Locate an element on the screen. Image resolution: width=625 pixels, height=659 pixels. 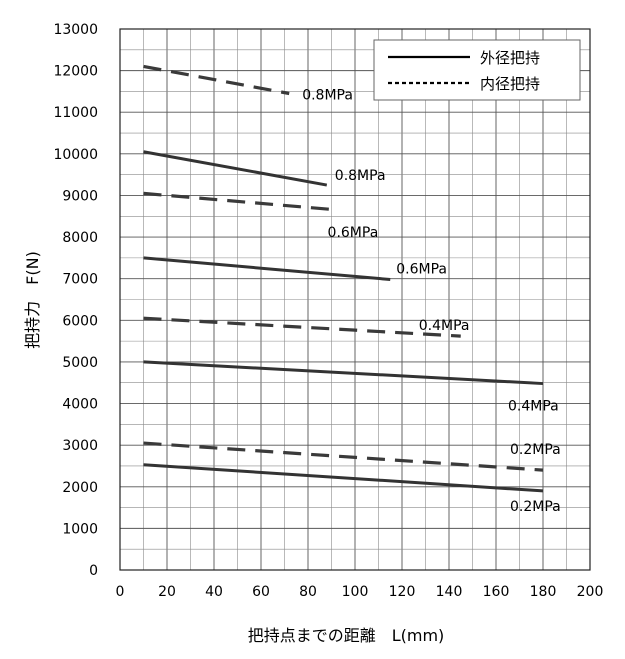
y-tick-label: 2000 is located at coordinates (80, 488).